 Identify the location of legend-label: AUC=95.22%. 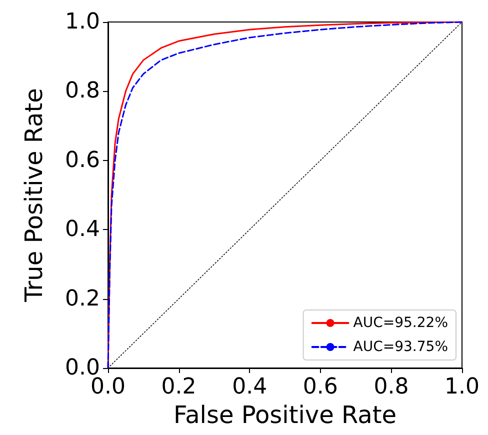
(400, 323).